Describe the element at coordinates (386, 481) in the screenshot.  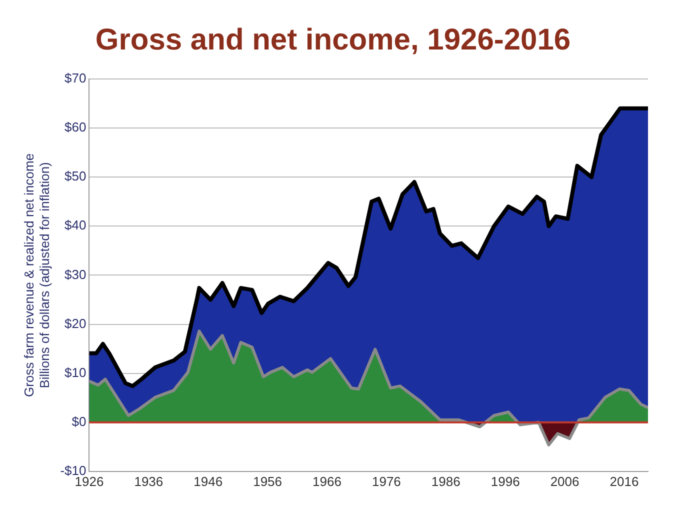
I see `x-tick-label: 1976` at that location.